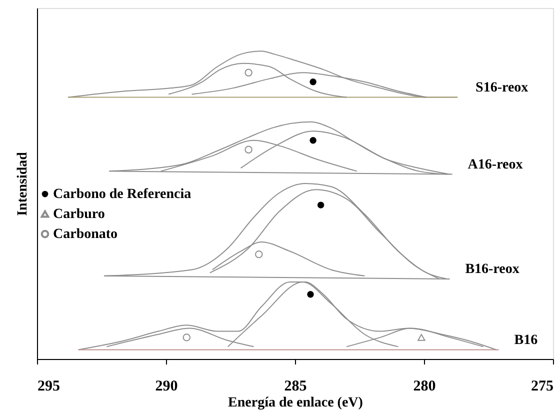 This screenshot has height=415, width=560. I want to click on x-tick-label: 285, so click(295, 386).